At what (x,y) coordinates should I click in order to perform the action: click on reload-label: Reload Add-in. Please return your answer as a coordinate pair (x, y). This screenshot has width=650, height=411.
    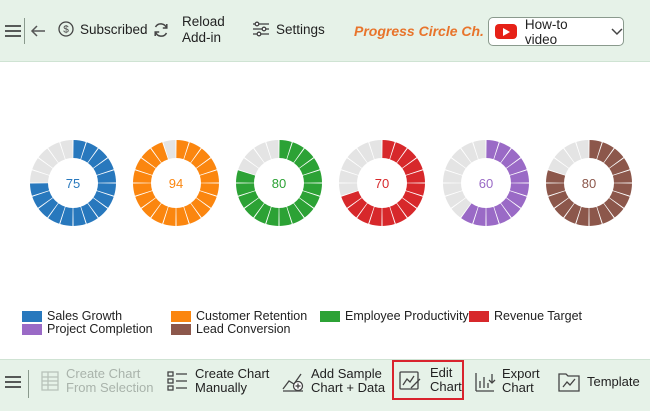
    Looking at the image, I should click on (201, 30).